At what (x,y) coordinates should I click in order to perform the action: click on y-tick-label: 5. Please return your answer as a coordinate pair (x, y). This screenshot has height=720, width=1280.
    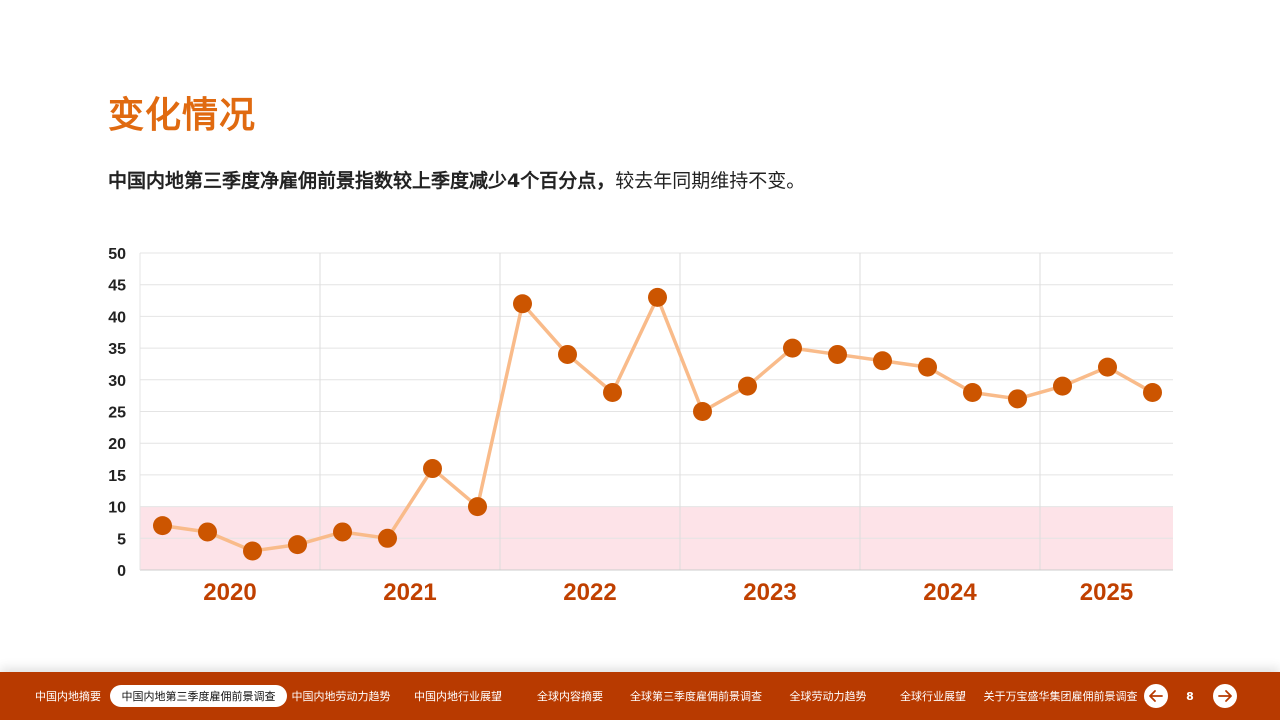
    Looking at the image, I should click on (121, 539).